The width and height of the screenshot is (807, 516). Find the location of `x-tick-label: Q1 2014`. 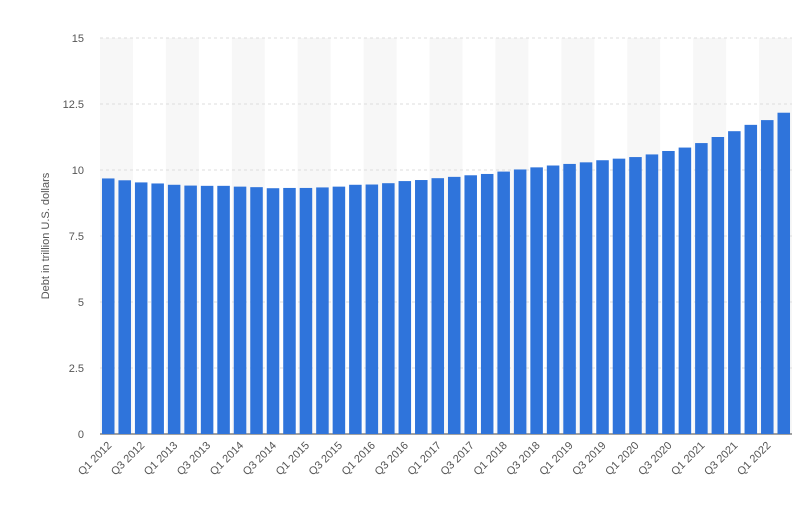

x-tick-label: Q1 2014 is located at coordinates (227, 459).